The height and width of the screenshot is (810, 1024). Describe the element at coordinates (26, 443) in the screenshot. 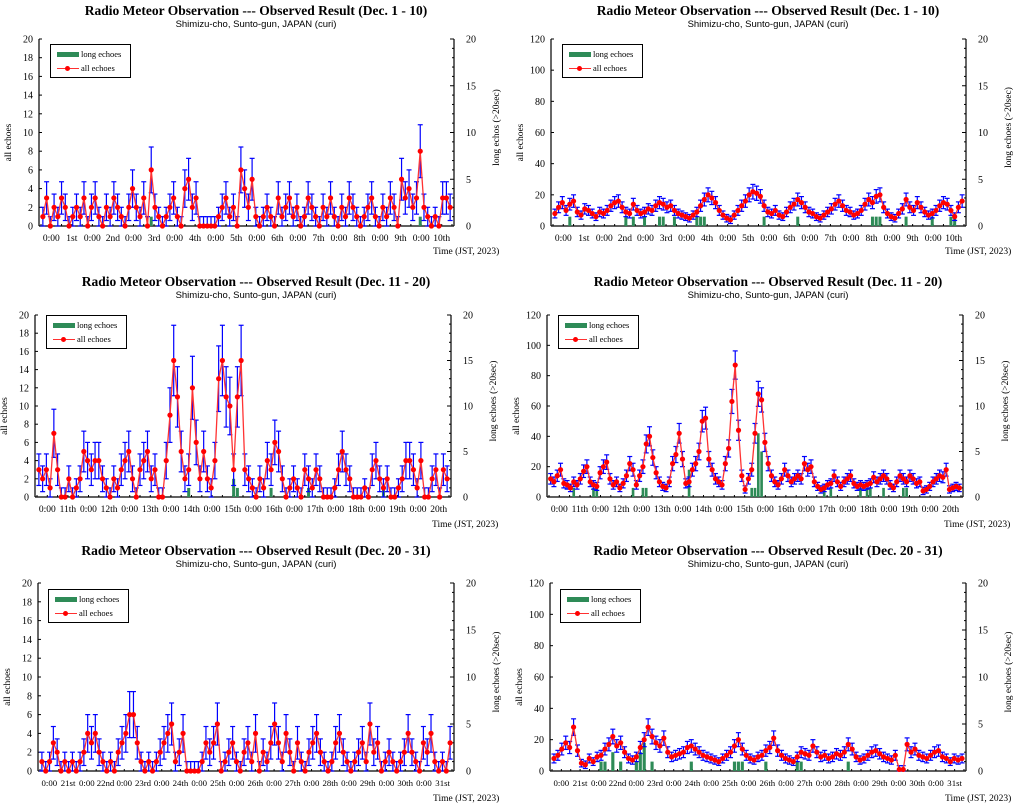

I see `y-tick-label: 6` at that location.